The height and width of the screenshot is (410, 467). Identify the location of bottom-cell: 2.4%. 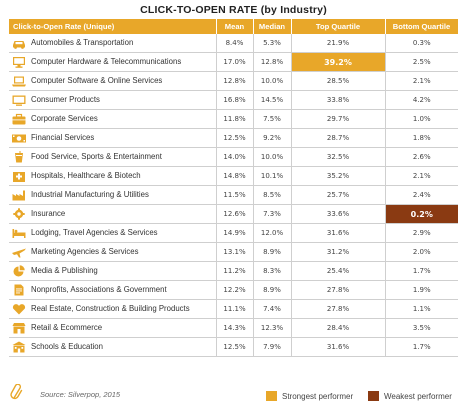
(421, 195).